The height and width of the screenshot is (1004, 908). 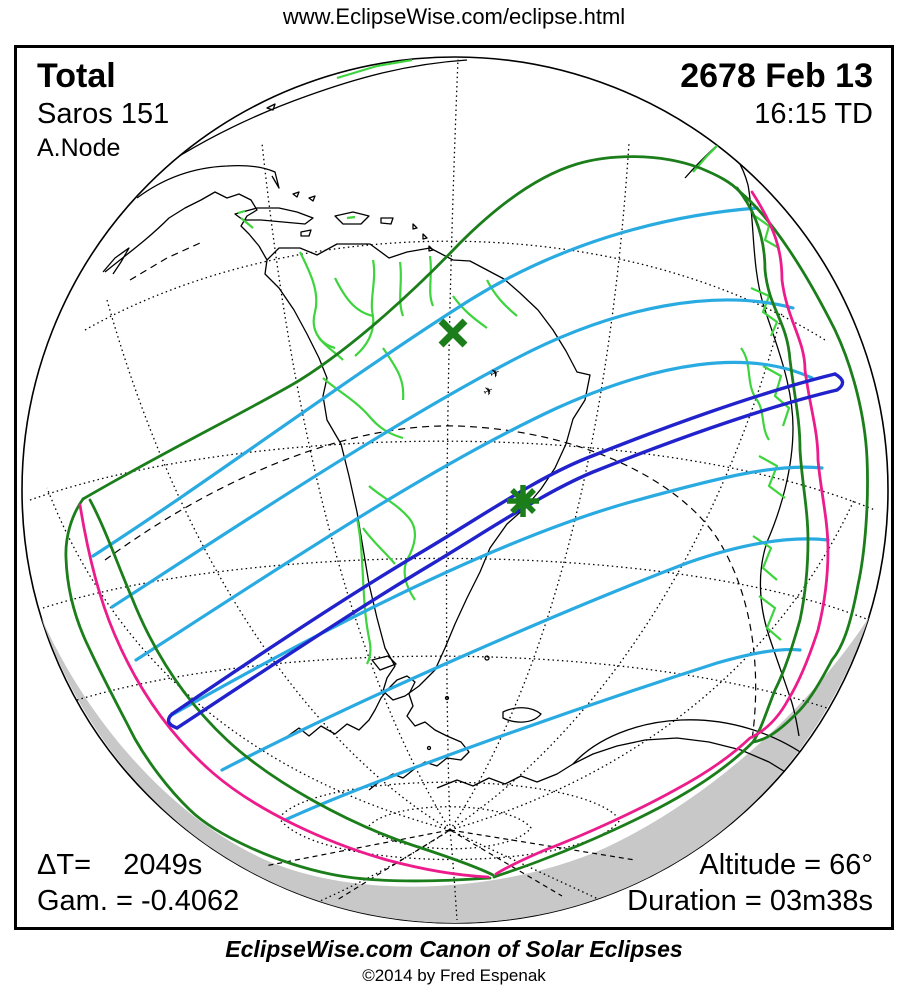 I want to click on southern-penumbral-limit-east, so click(x=623, y=809).